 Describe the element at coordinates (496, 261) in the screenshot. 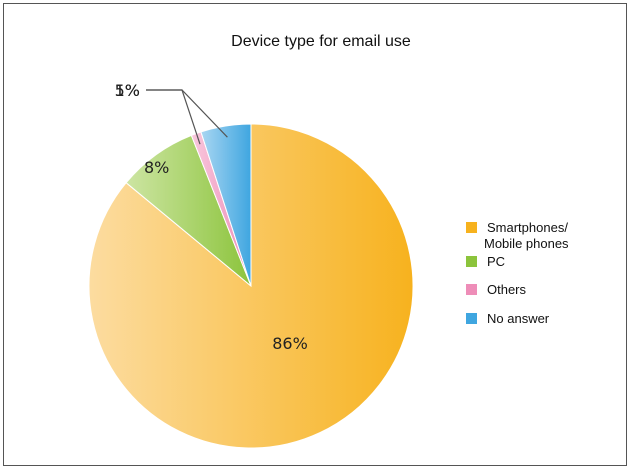

I see `legend-label-pc: PC` at that location.